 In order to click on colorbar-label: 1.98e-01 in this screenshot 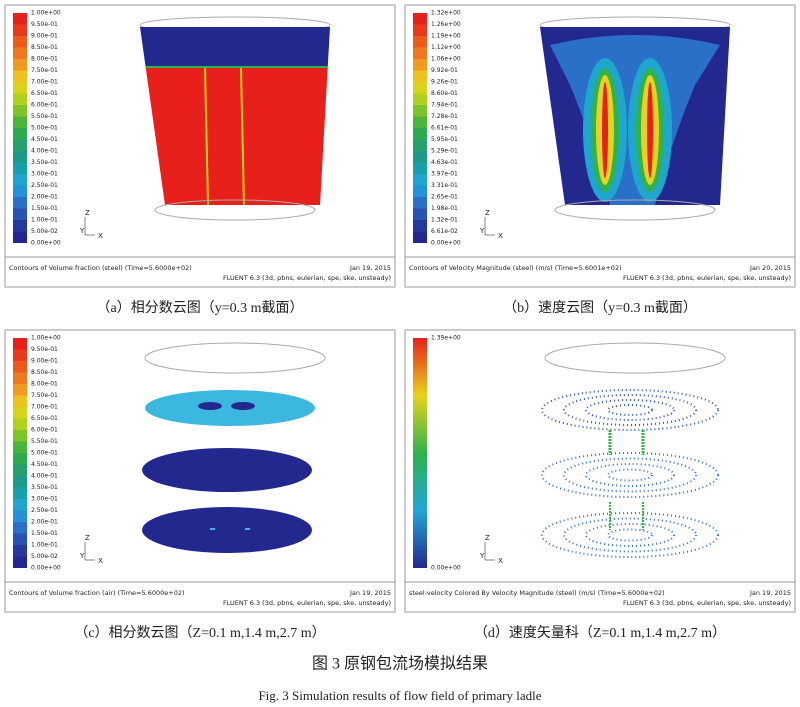, I will do `click(444, 208)`.